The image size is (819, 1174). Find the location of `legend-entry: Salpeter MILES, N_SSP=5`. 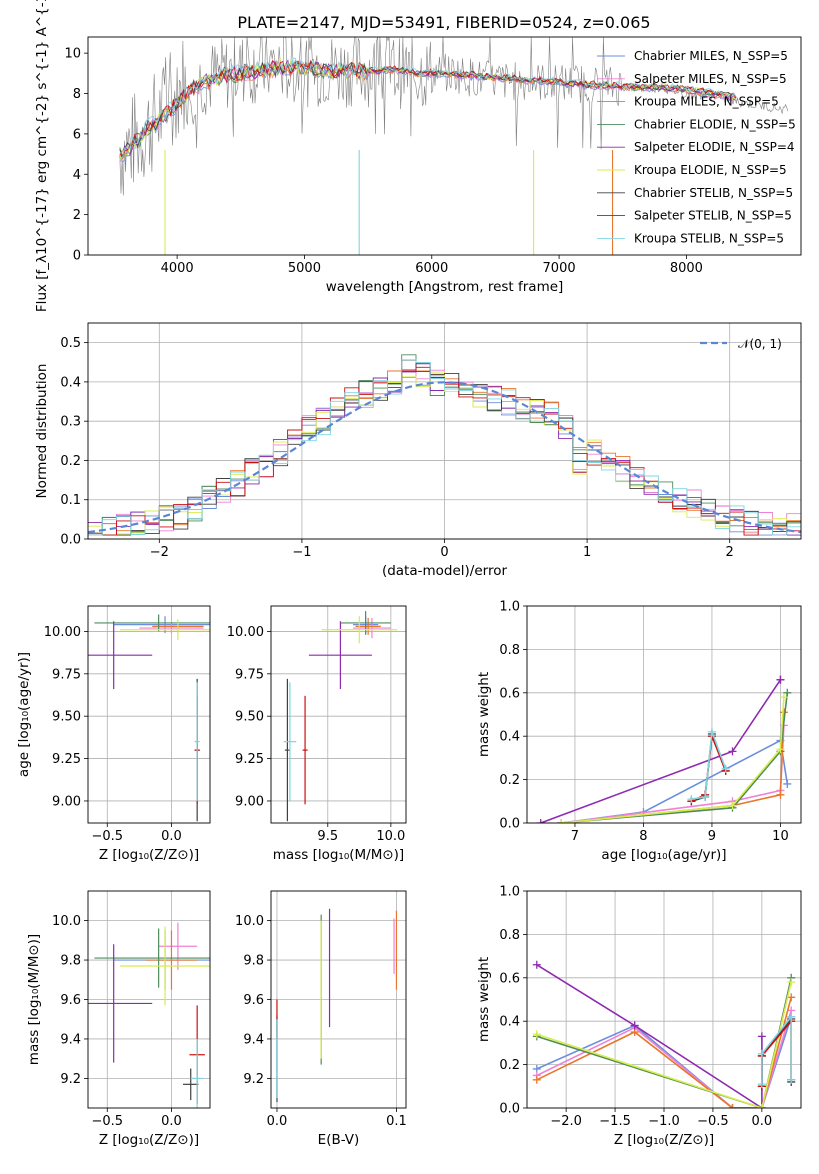

legend-entry: Salpeter MILES, N_SSP=5 is located at coordinates (710, 79).